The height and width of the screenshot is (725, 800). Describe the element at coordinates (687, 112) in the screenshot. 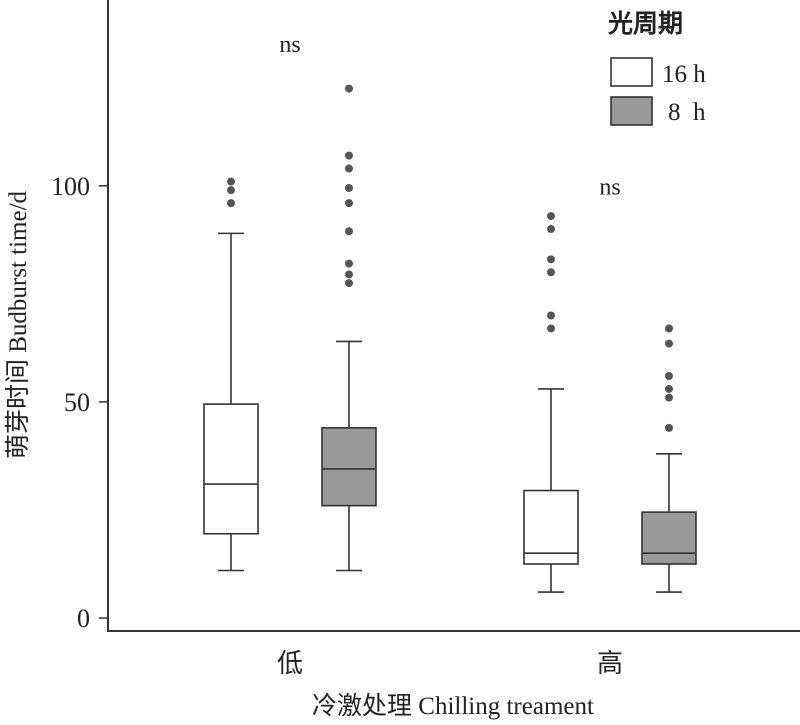

I see `legend-label-8h: 8 h` at that location.